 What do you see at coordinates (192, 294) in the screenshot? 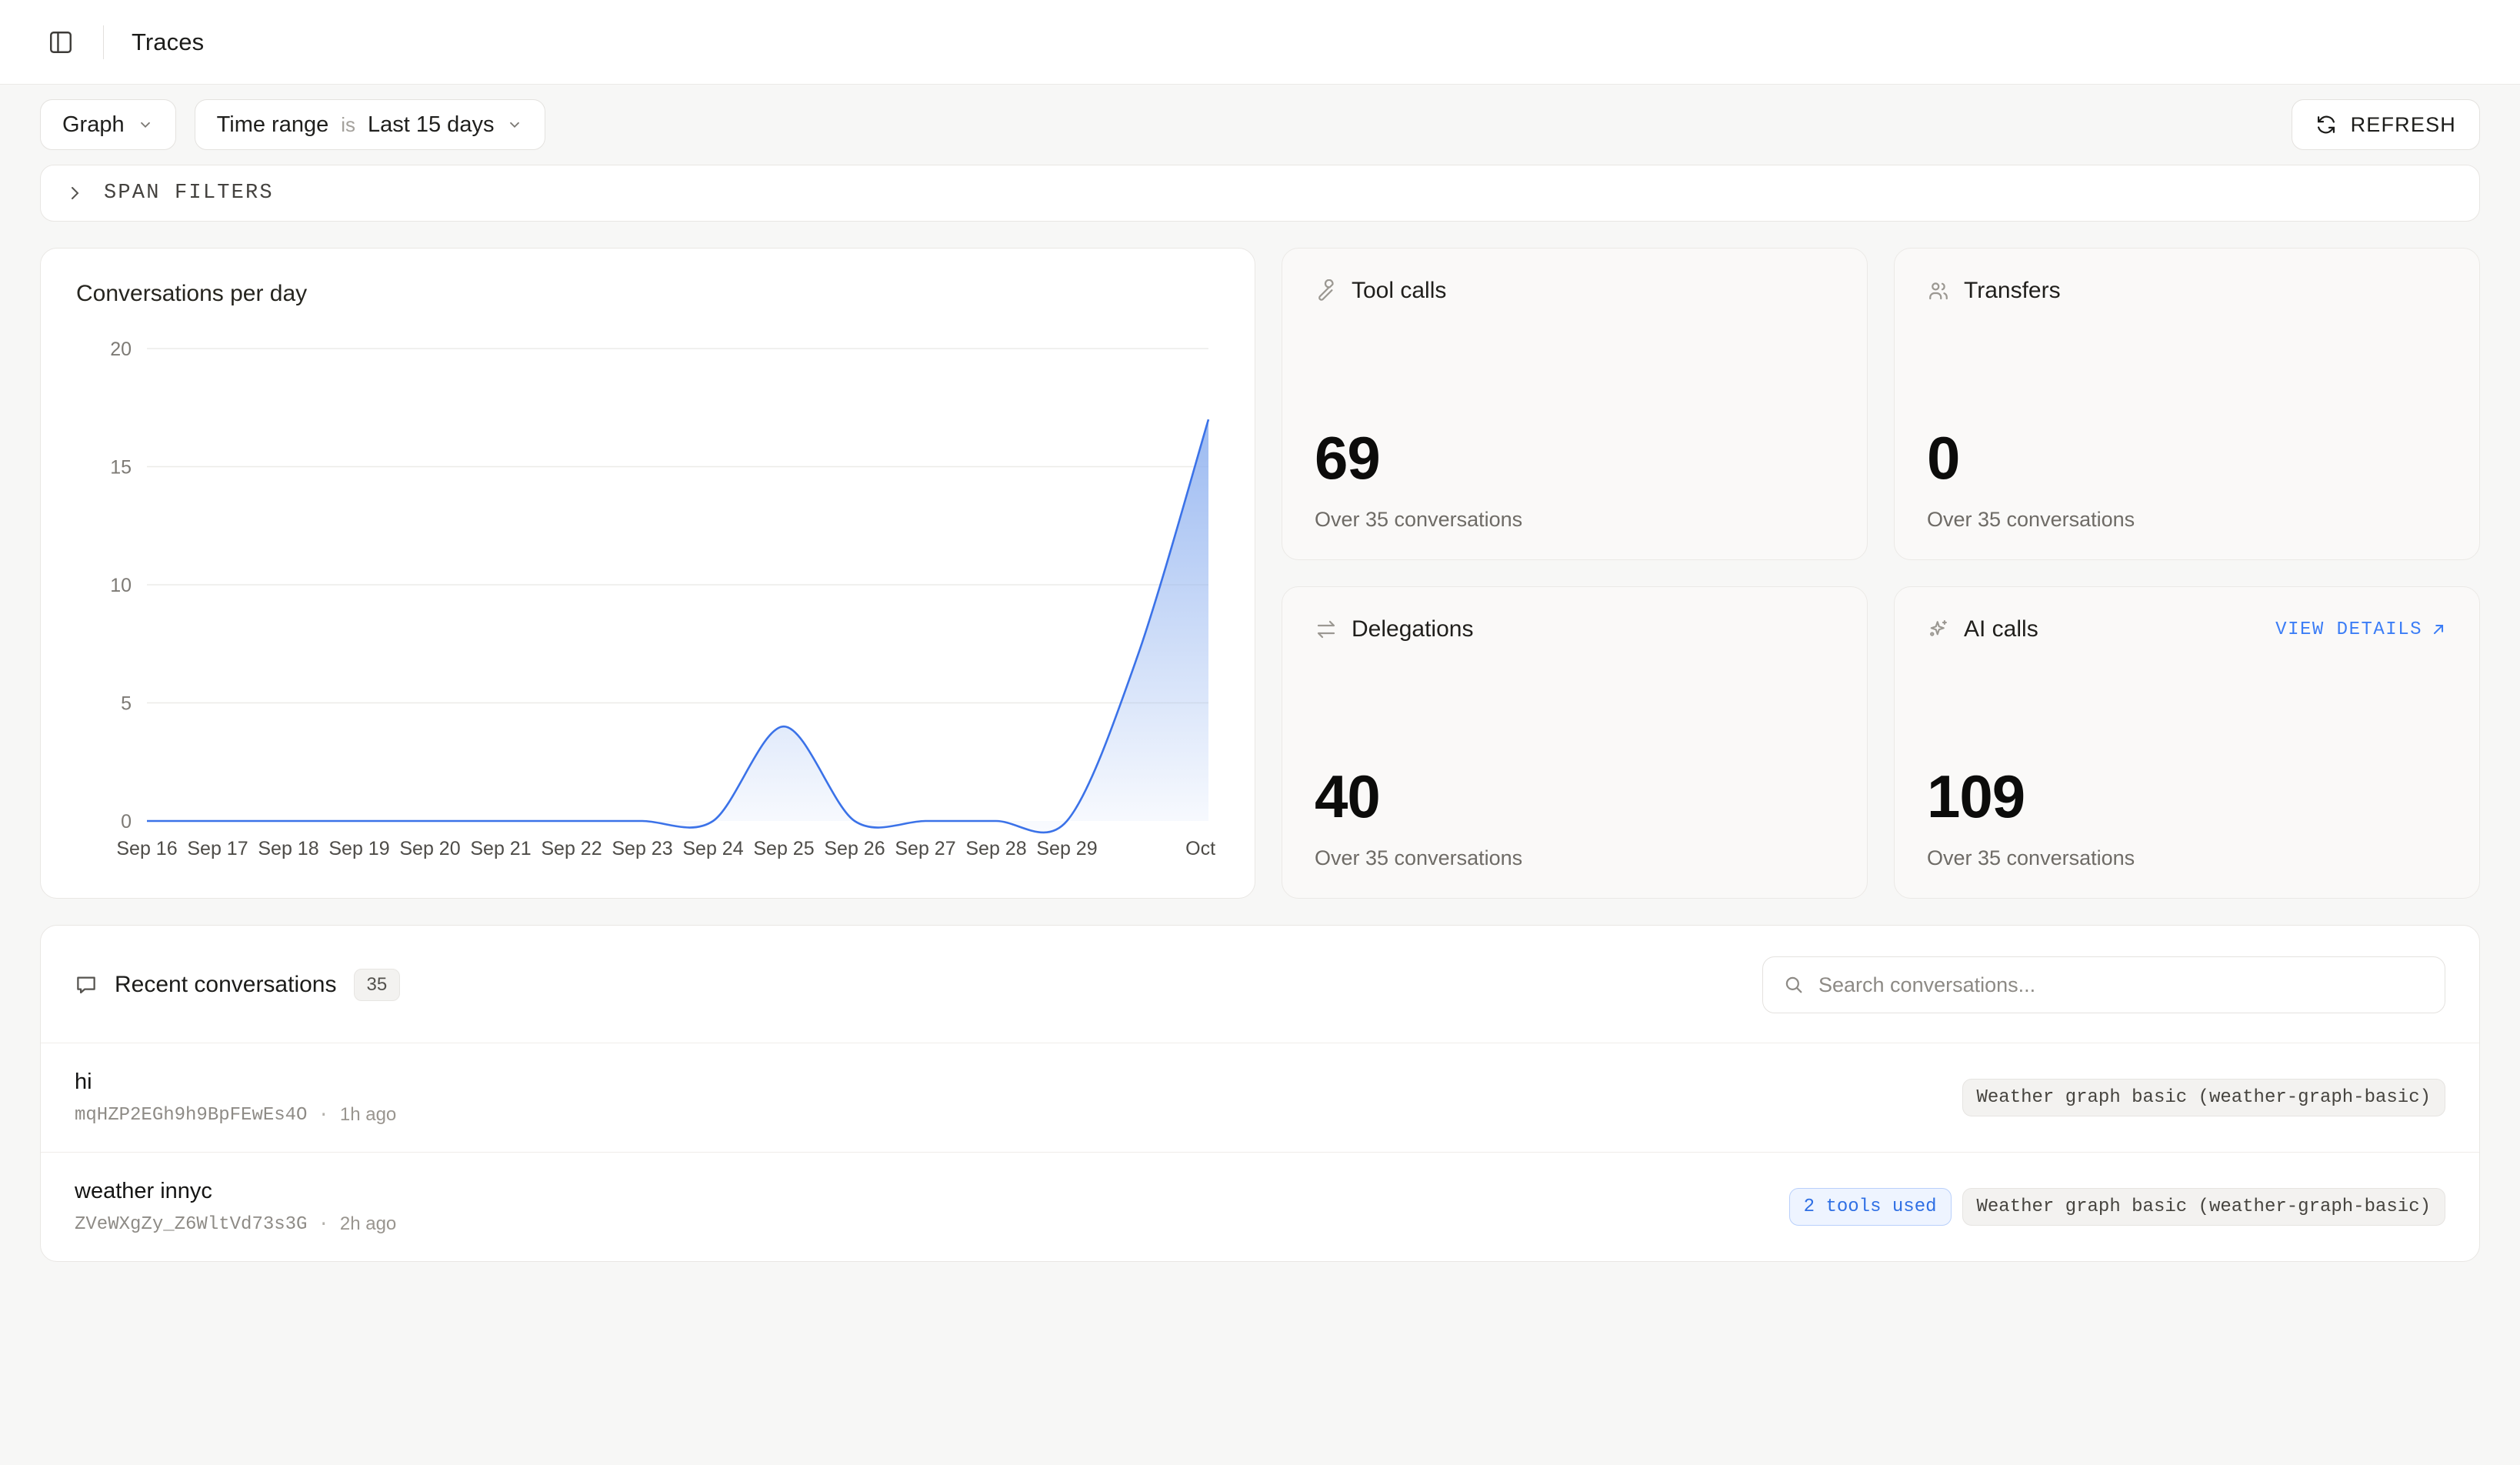
I see `chart-title: Conversations per day` at bounding box center [192, 294].